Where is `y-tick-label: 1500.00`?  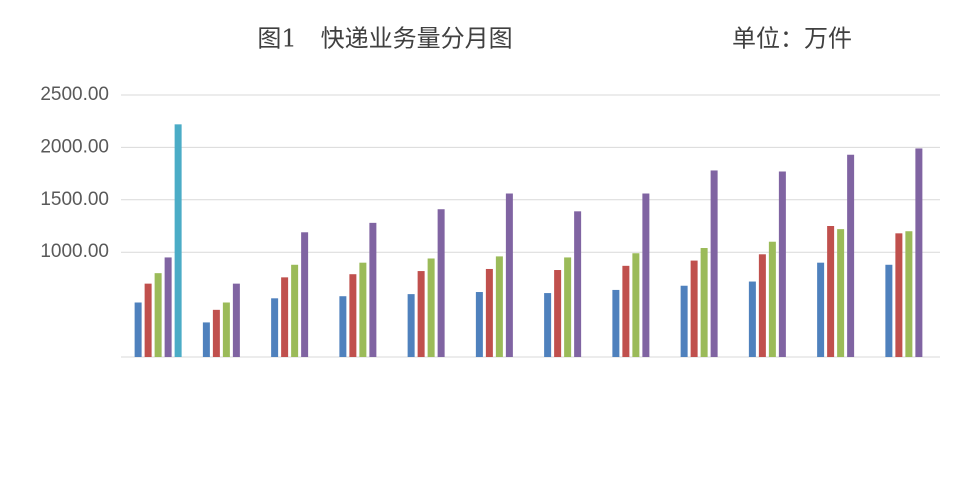 y-tick-label: 1500.00 is located at coordinates (74, 199).